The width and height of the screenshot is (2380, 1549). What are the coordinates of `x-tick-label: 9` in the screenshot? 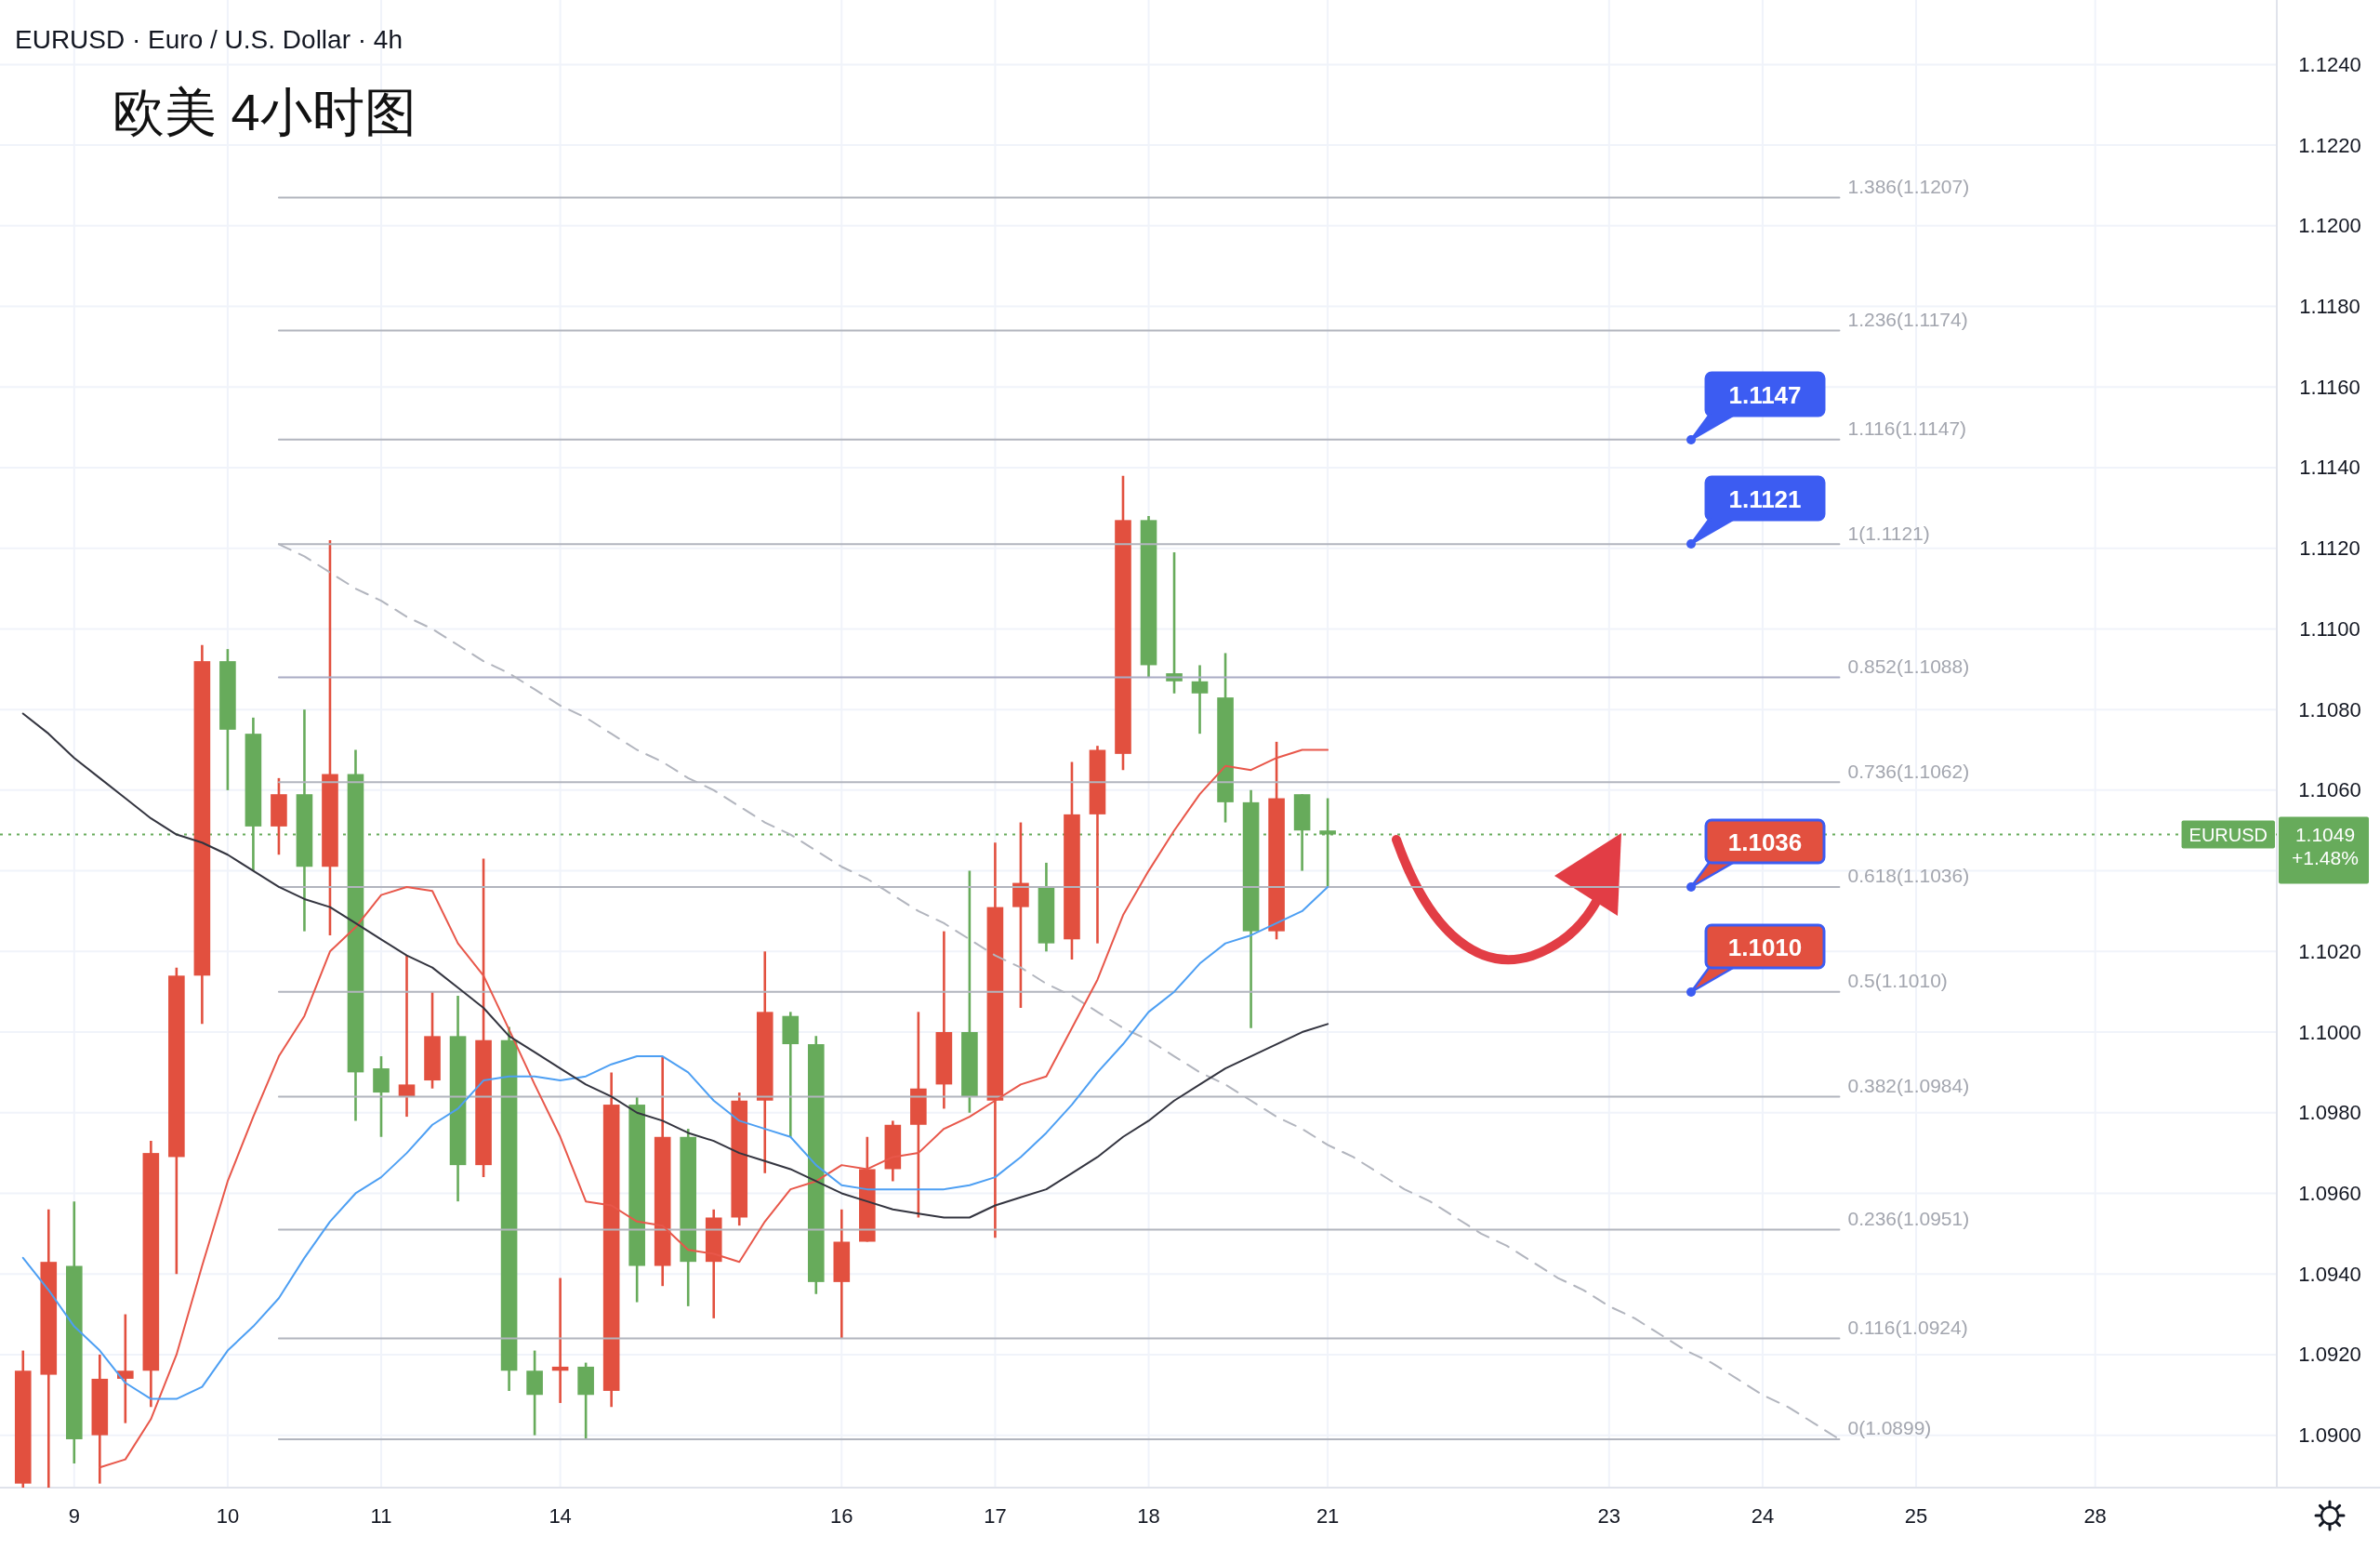 It's located at (74, 1515).